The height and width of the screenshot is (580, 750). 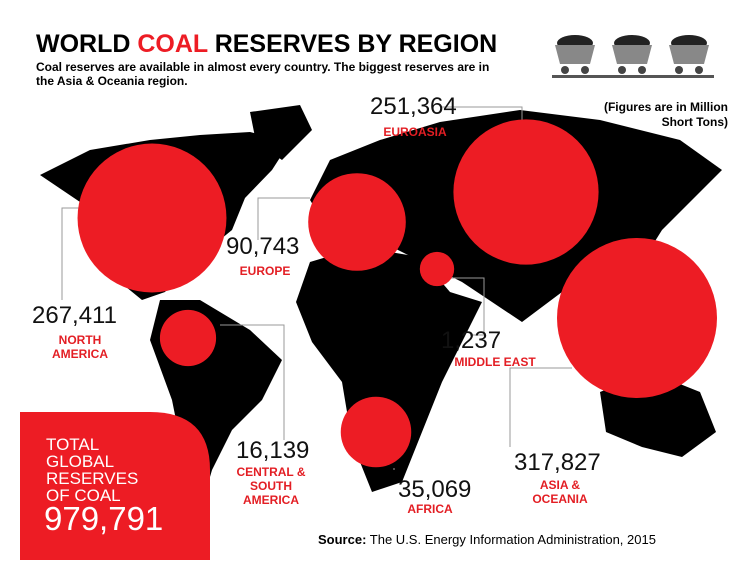 I want to click on title-part: COAL, so click(x=172, y=44).